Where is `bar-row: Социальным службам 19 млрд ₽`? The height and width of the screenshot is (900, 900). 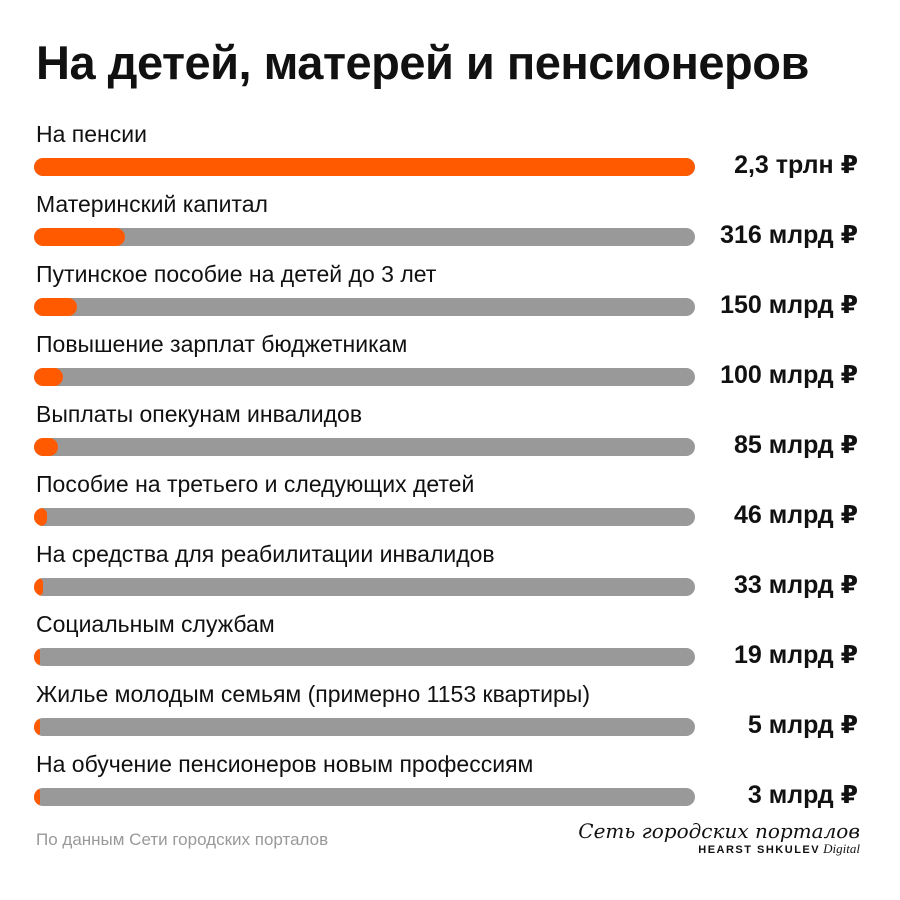
bar-row: Социальным службам 19 млрд ₽ is located at coordinates (450, 645).